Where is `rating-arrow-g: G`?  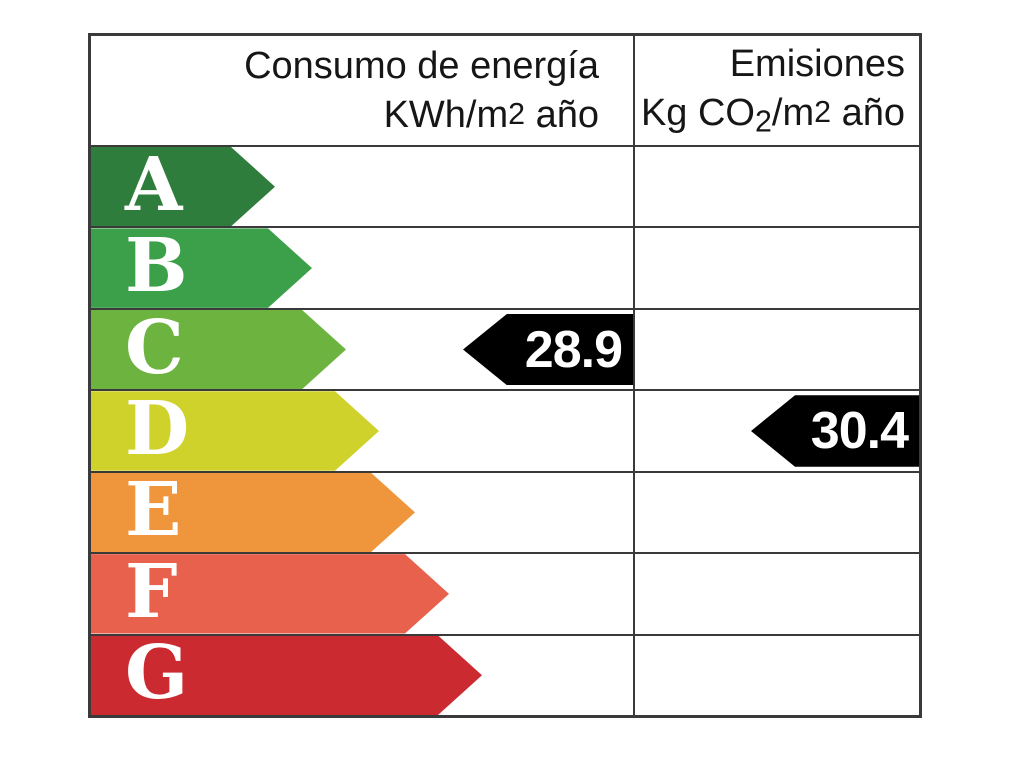 rating-arrow-g: G is located at coordinates (286, 675).